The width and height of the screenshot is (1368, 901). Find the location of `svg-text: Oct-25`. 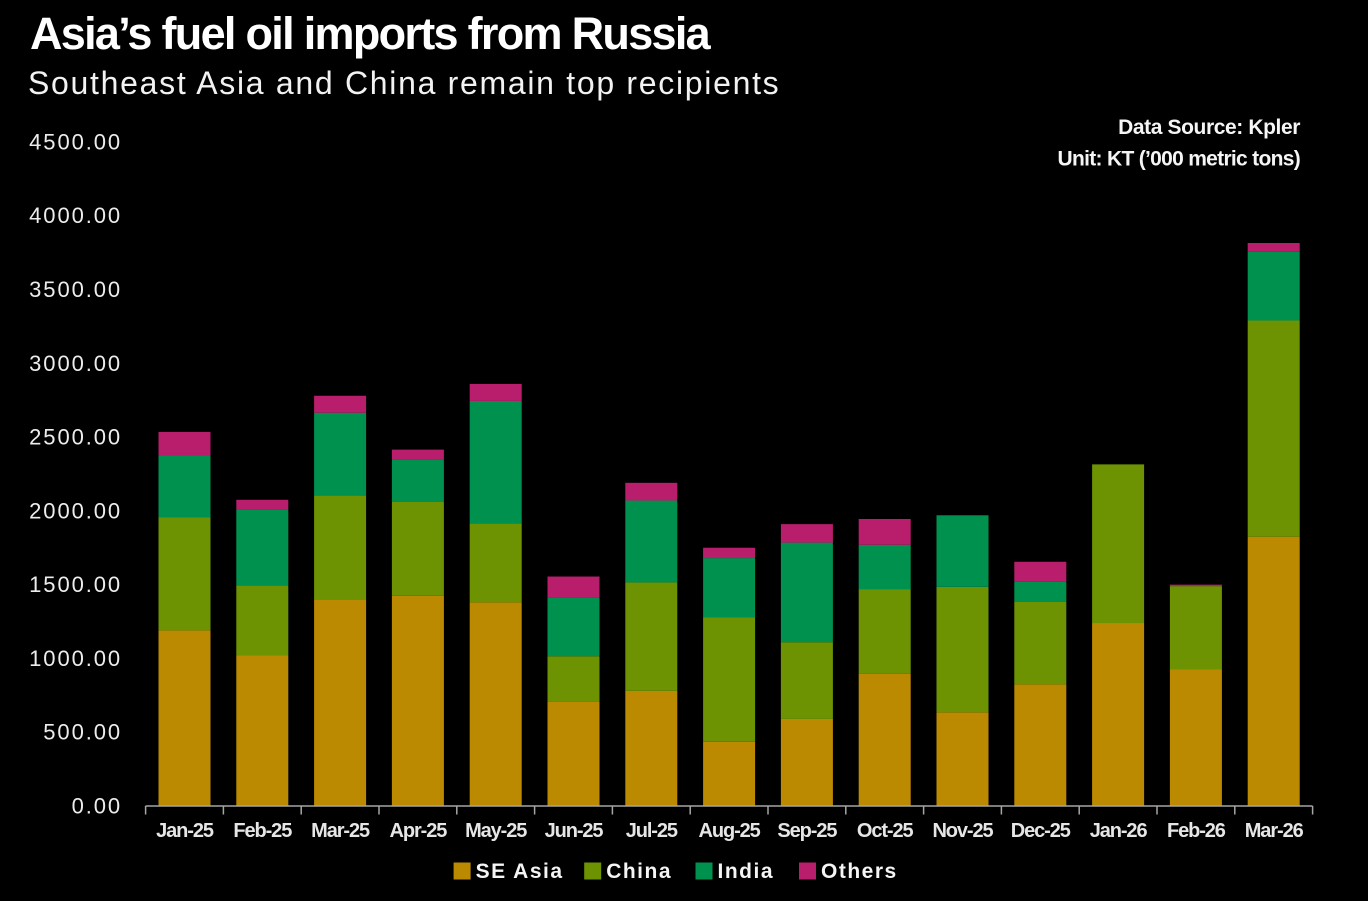

svg-text: Oct-25 is located at coordinates (885, 831).